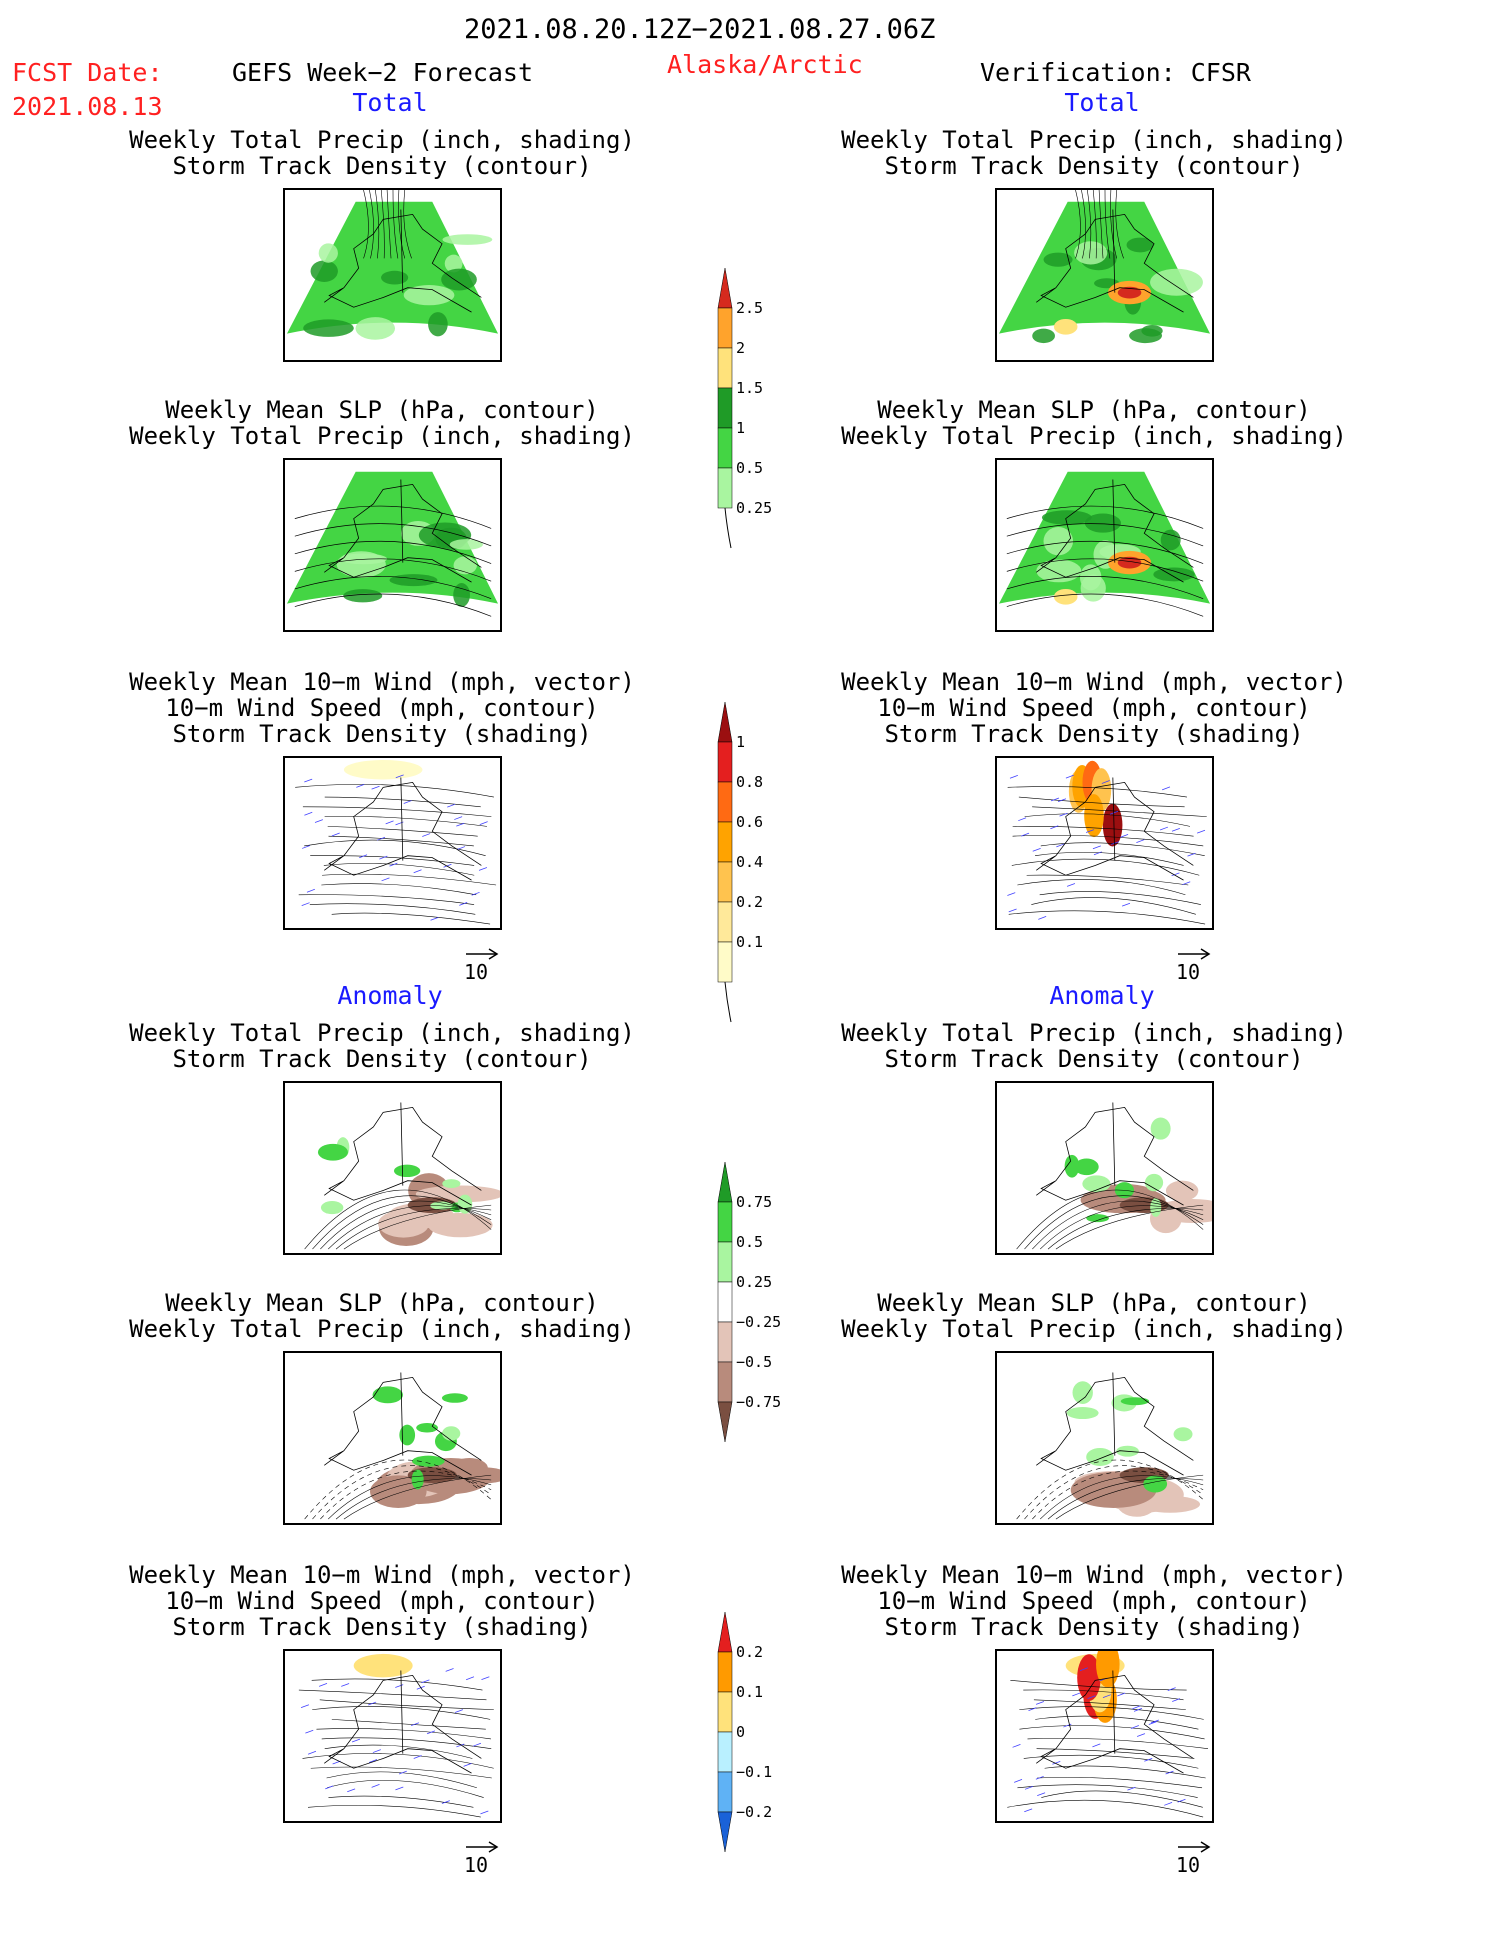  I want to click on colorbar-tick-label: 1.5, so click(749, 388).